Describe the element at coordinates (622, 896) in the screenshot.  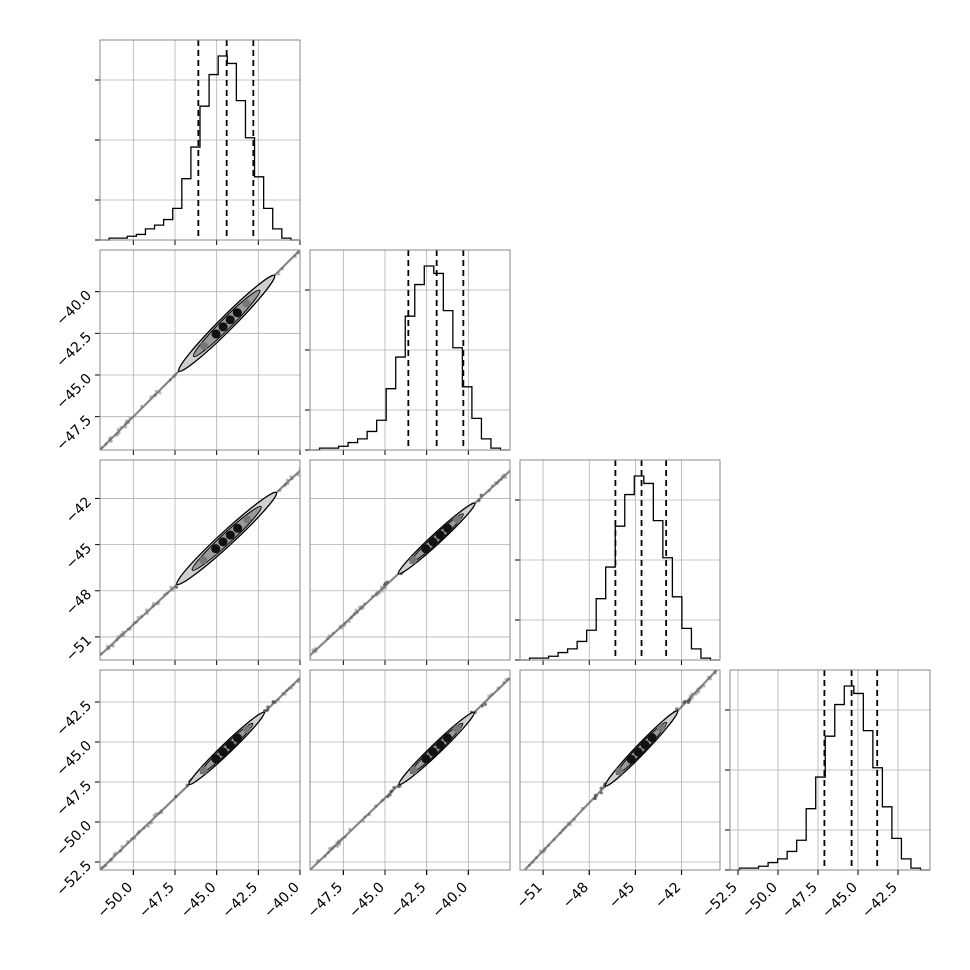
I see `x-tick-label: −45` at that location.